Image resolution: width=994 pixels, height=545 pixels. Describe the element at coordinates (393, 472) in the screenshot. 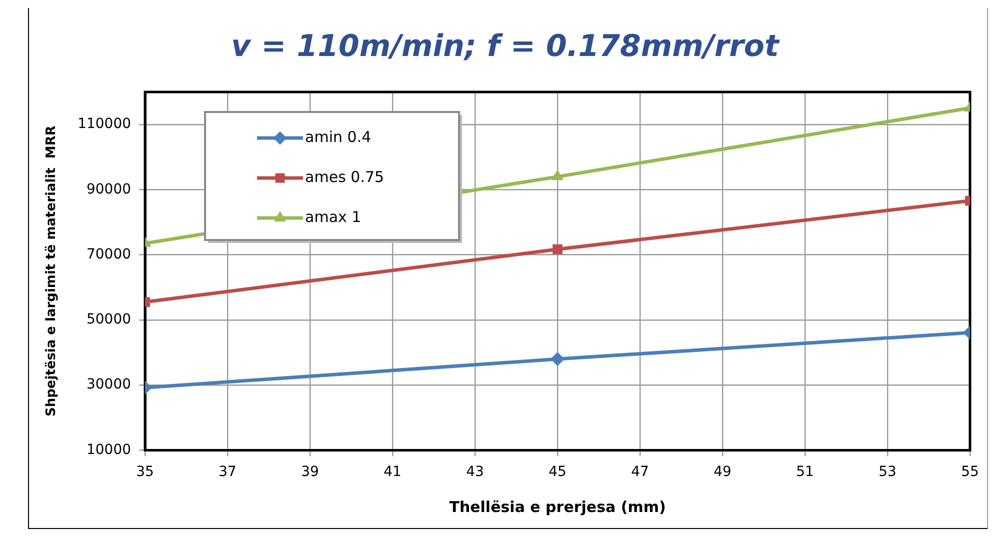

I see `x-tick-label: 41` at that location.